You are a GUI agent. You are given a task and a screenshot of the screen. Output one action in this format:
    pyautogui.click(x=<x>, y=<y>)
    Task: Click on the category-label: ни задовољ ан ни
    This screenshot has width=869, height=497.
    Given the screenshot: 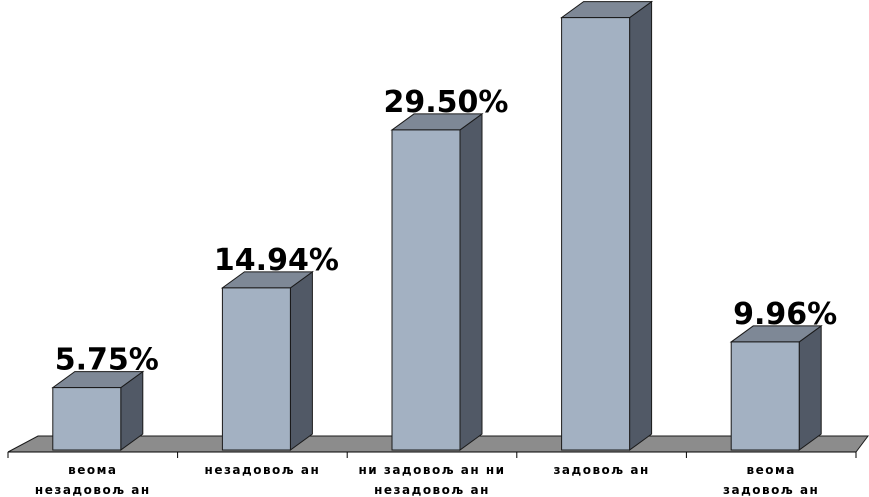 What is the action you would take?
    pyautogui.click(x=431, y=470)
    